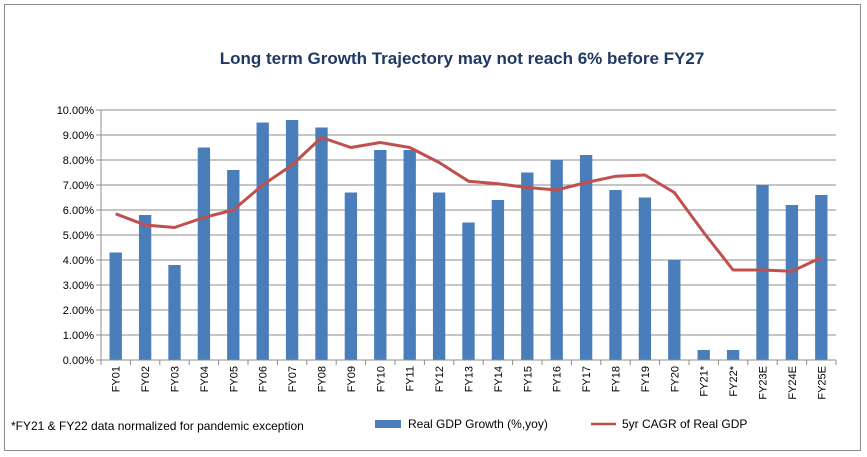  Describe the element at coordinates (293, 379) in the screenshot. I see `x-tick-label: FY07` at that location.